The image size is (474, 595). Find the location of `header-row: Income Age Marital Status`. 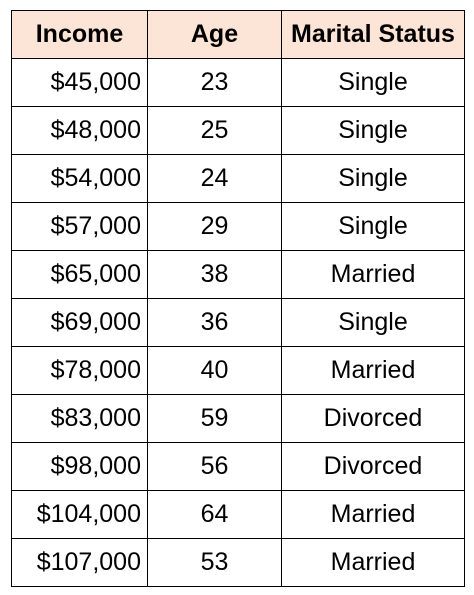

header-row: Income Age Marital Status is located at coordinates (238, 34).